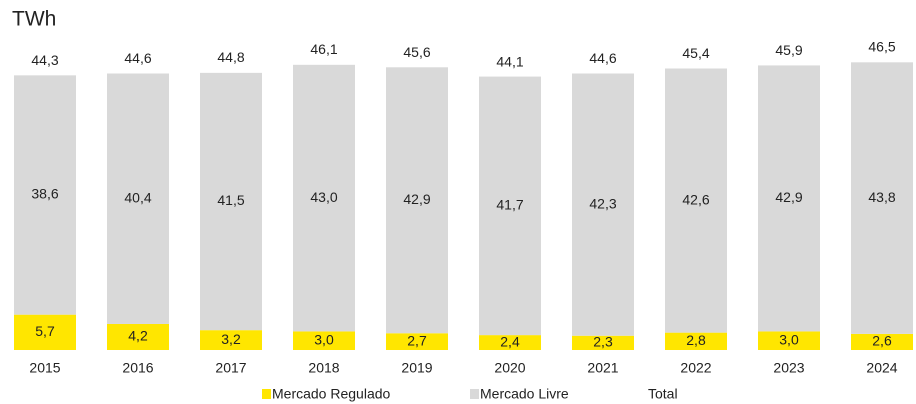 Image resolution: width=916 pixels, height=404 pixels. What do you see at coordinates (230, 368) in the screenshot?
I see `x-tick-label: 2017` at bounding box center [230, 368].